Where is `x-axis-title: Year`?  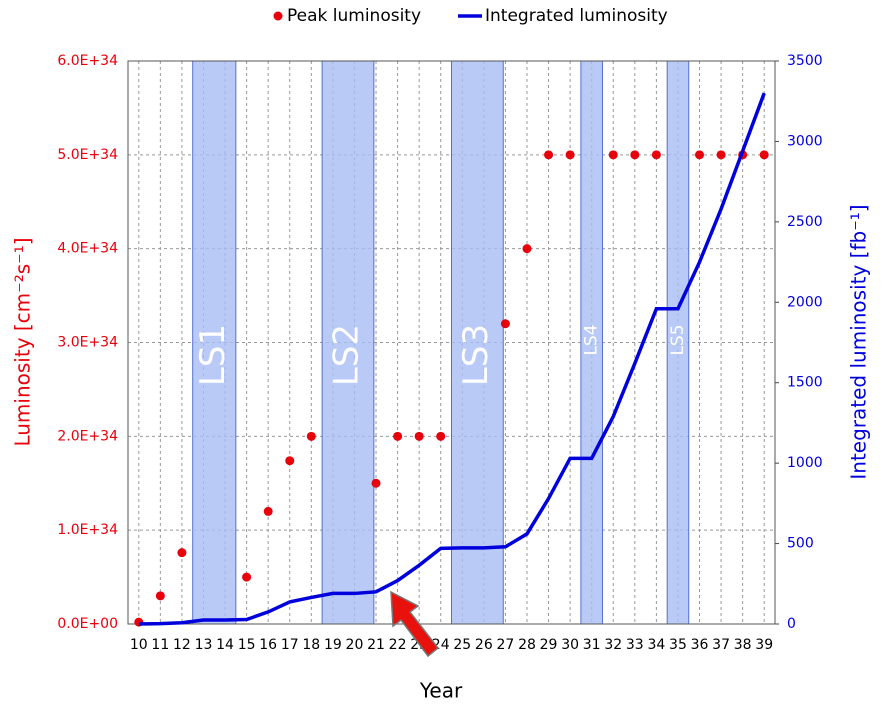
x-axis-title: Year is located at coordinates (441, 691).